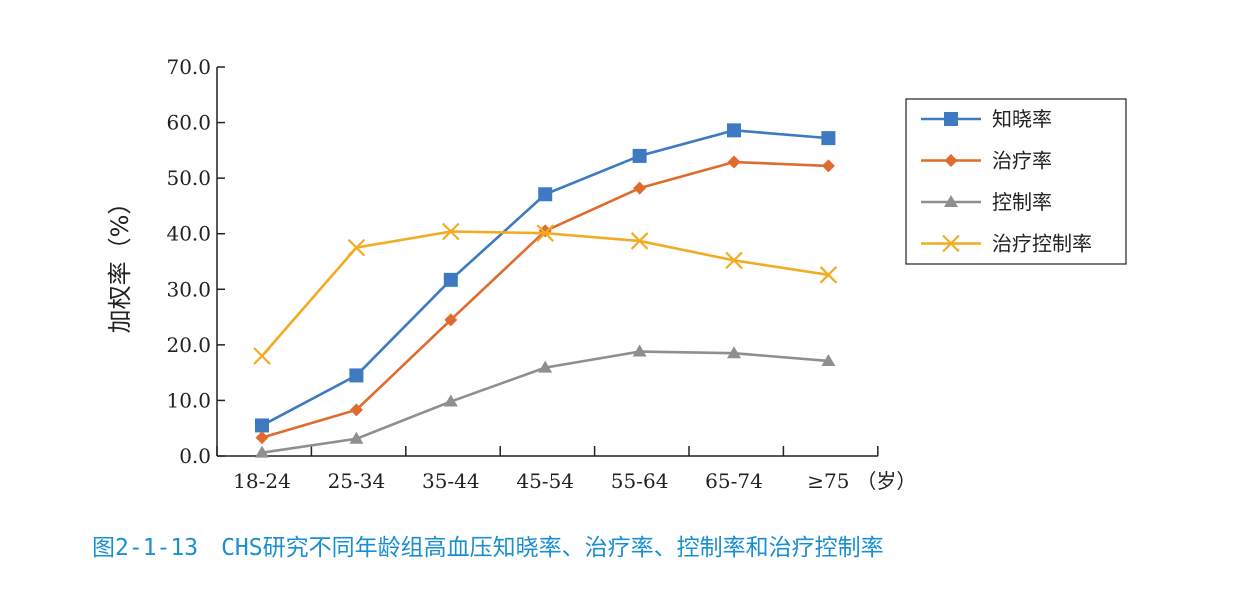  I want to click on figure-caption: 图2-1-13 CHS研究不同年龄组高血压知晓率、治疗率、控制率和治疗控制率, so click(488, 548).